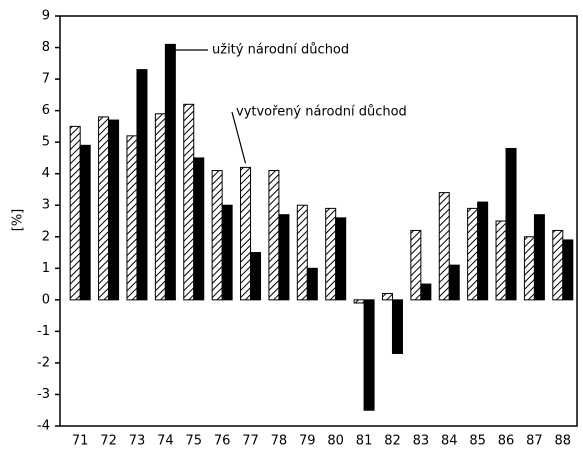 The image size is (583, 451). I want to click on x-tick-label: 86, so click(506, 441).